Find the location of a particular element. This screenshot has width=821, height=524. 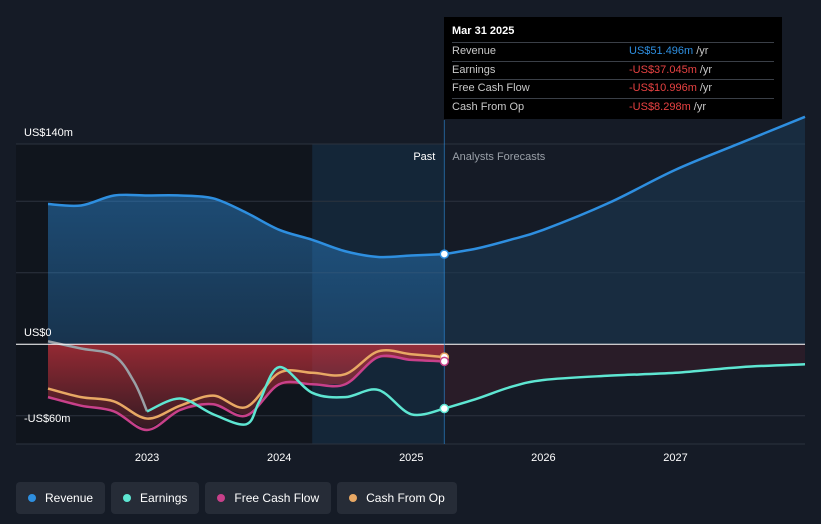

tooltip-row-value: -US$37.045m is located at coordinates (663, 69).